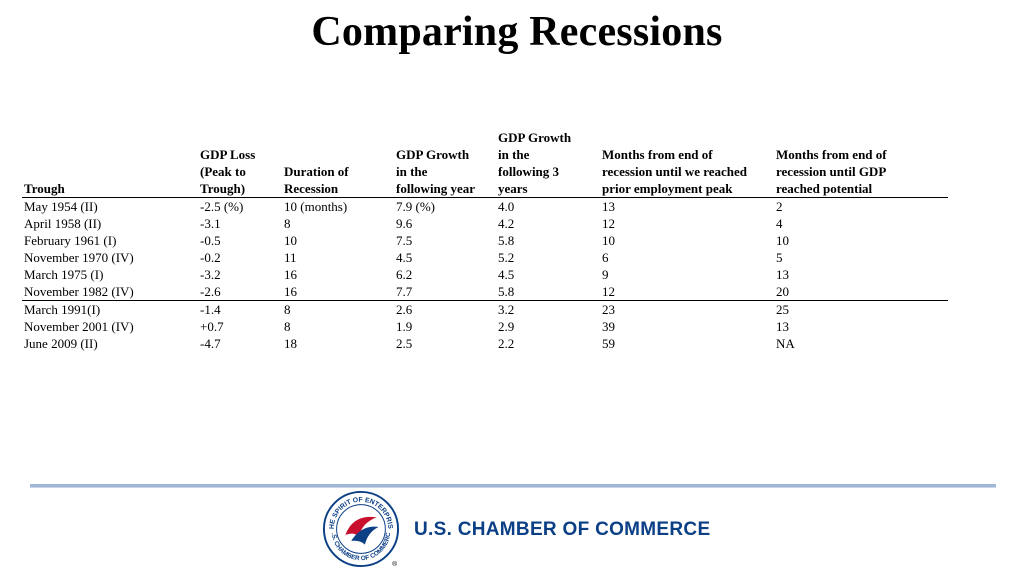  What do you see at coordinates (290, 343) in the screenshot?
I see `cell-duration: 18` at bounding box center [290, 343].